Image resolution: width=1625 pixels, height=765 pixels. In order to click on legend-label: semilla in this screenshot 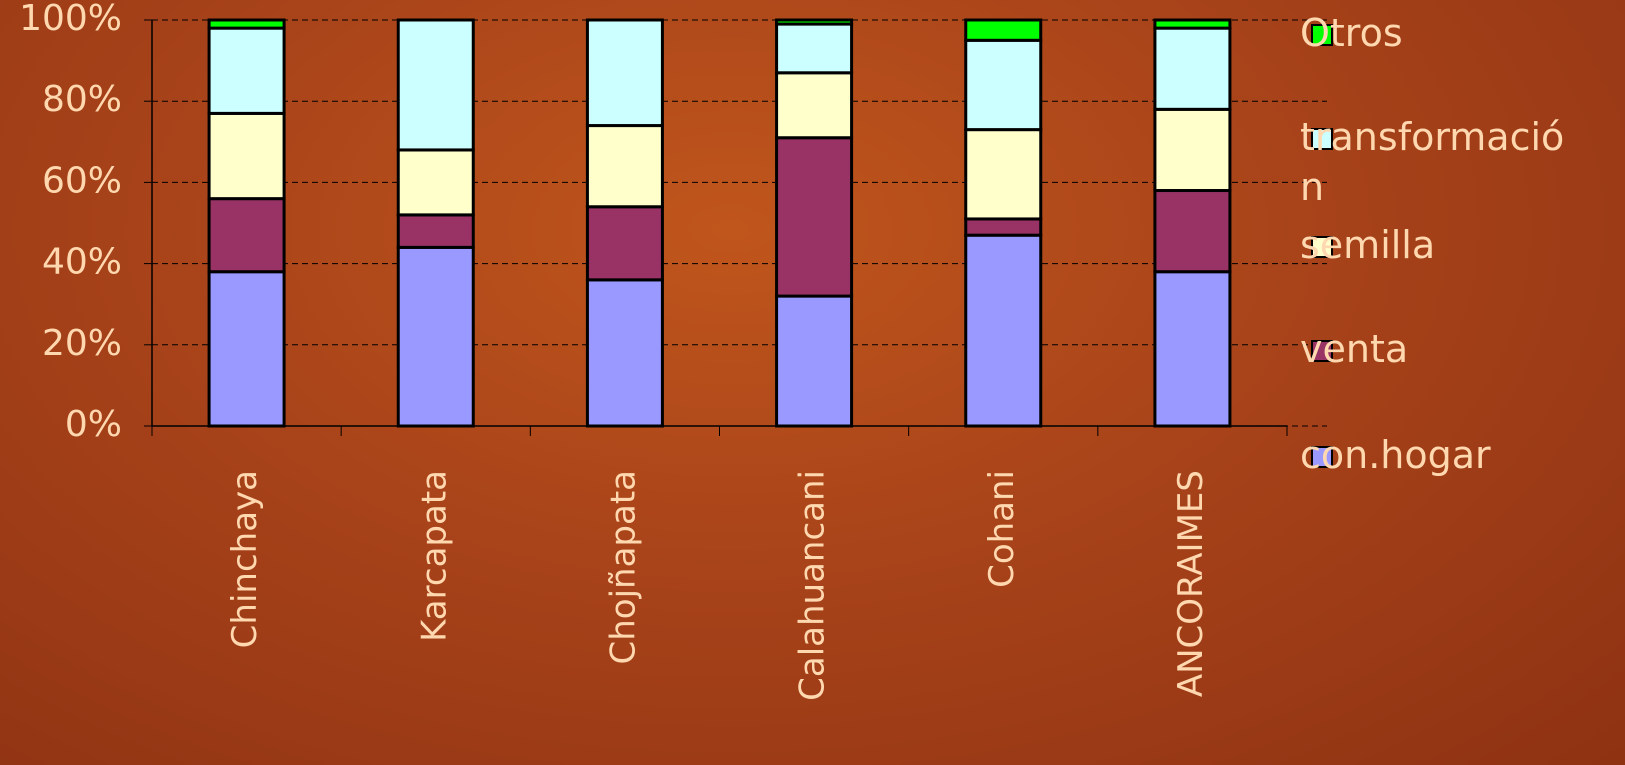, I will do `click(1368, 245)`.